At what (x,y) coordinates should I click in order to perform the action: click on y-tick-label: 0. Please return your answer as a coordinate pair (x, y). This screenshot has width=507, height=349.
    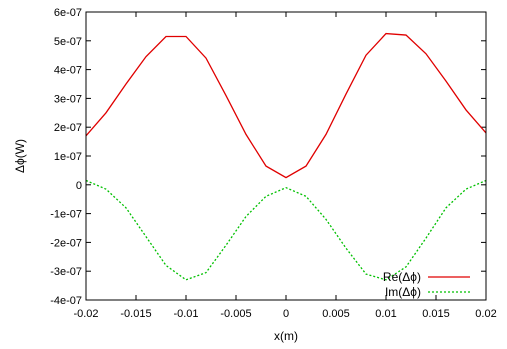
    Looking at the image, I should click on (79, 186).